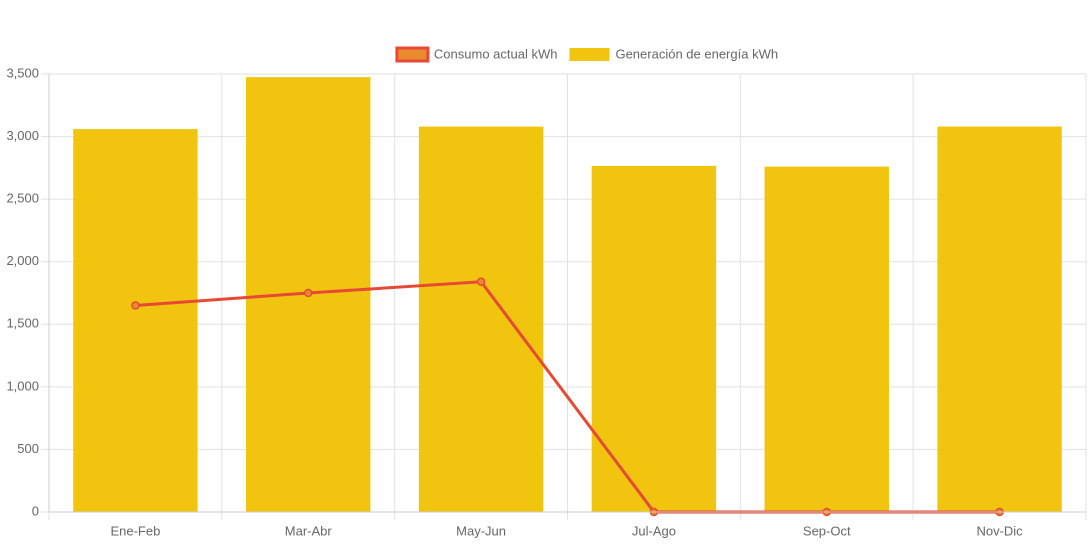 This screenshot has width=1092, height=545. What do you see at coordinates (22, 260) in the screenshot?
I see `y-tick-label: 2,000` at bounding box center [22, 260].